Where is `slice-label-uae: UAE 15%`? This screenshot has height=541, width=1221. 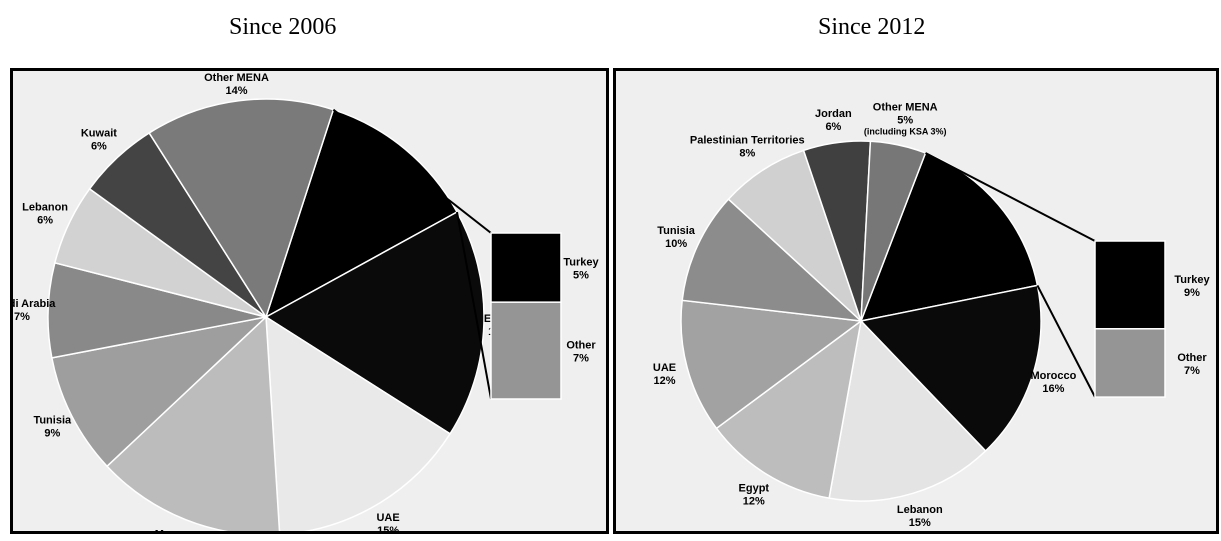 slice-label-uae: UAE 15% is located at coordinates (387, 521).